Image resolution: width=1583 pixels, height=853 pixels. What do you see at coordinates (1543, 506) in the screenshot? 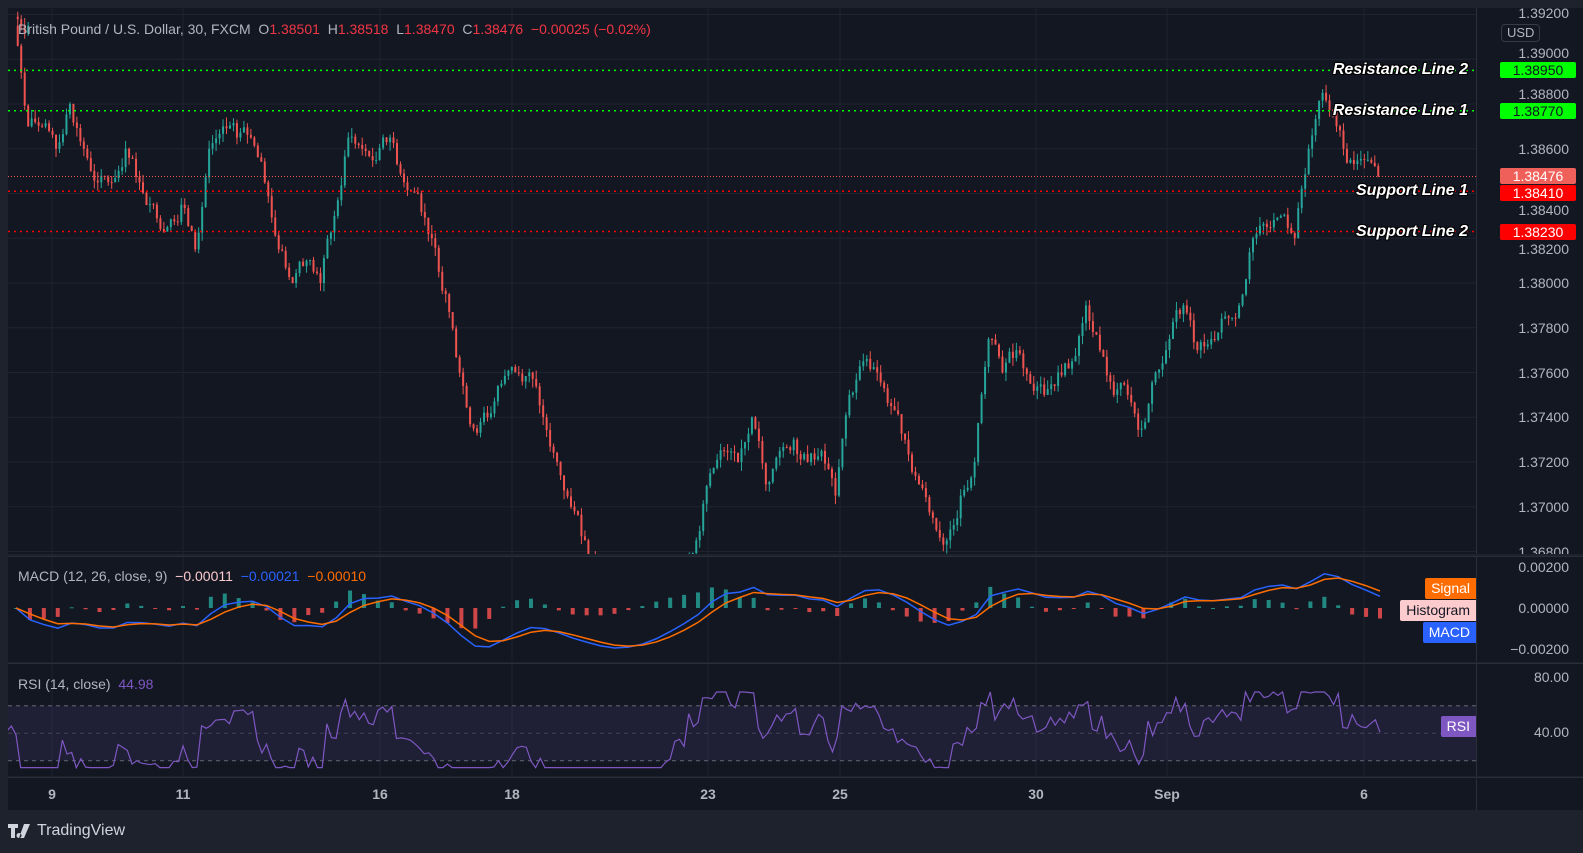
I see `price-tick: 1.37000` at bounding box center [1543, 506].